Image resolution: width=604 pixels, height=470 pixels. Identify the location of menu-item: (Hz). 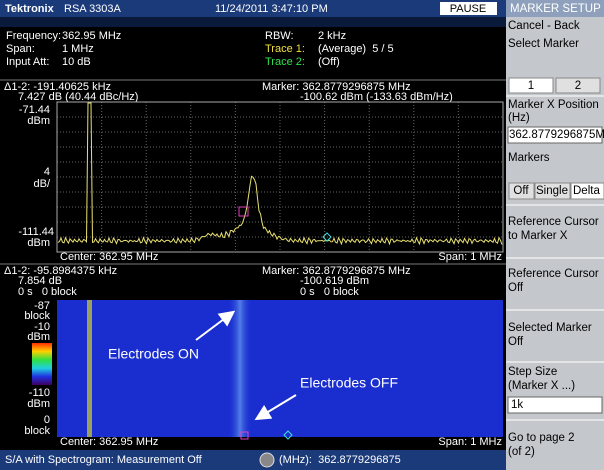
(519, 118).